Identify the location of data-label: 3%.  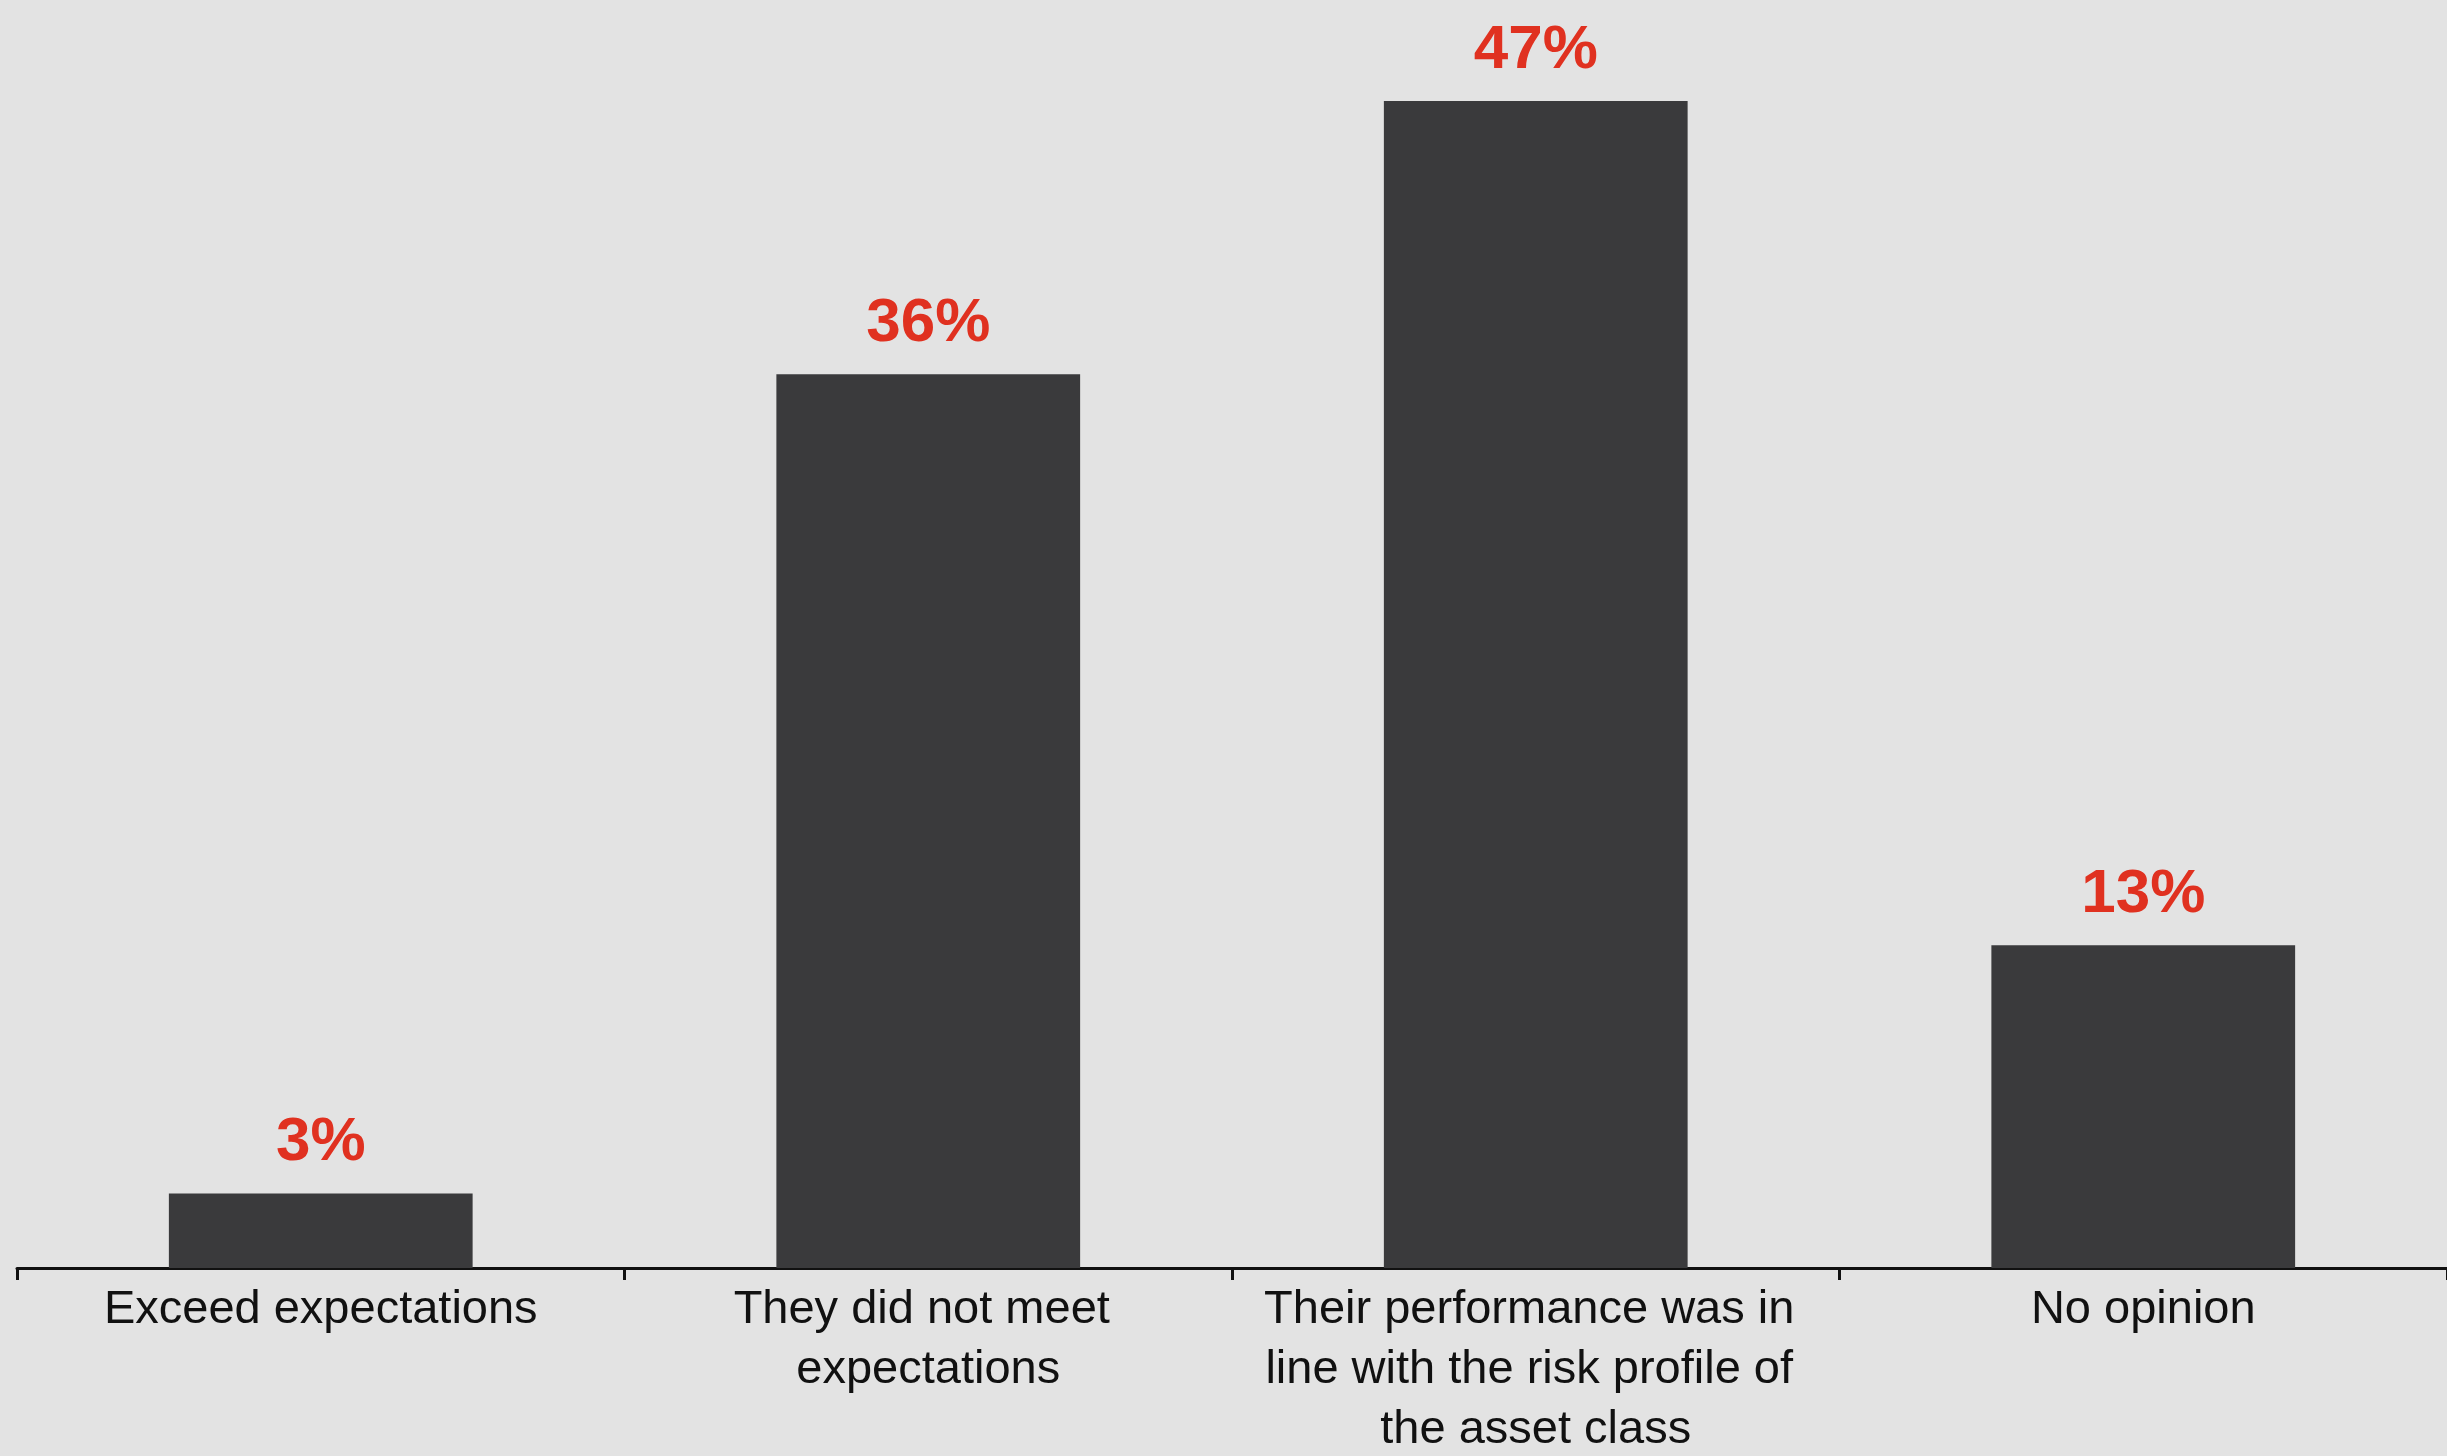
(320, 1139).